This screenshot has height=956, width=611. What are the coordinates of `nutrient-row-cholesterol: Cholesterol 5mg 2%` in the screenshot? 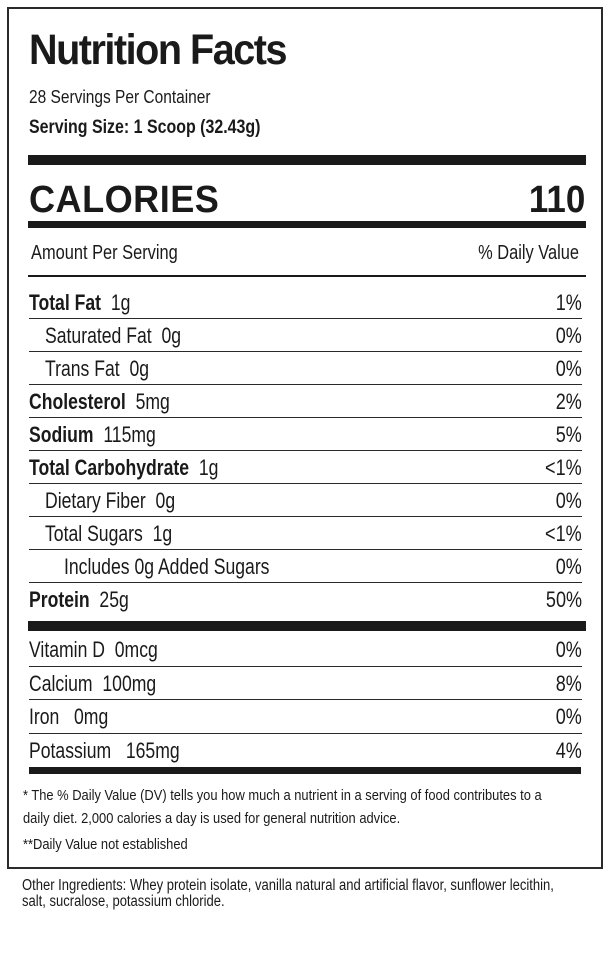 It's located at (305, 401).